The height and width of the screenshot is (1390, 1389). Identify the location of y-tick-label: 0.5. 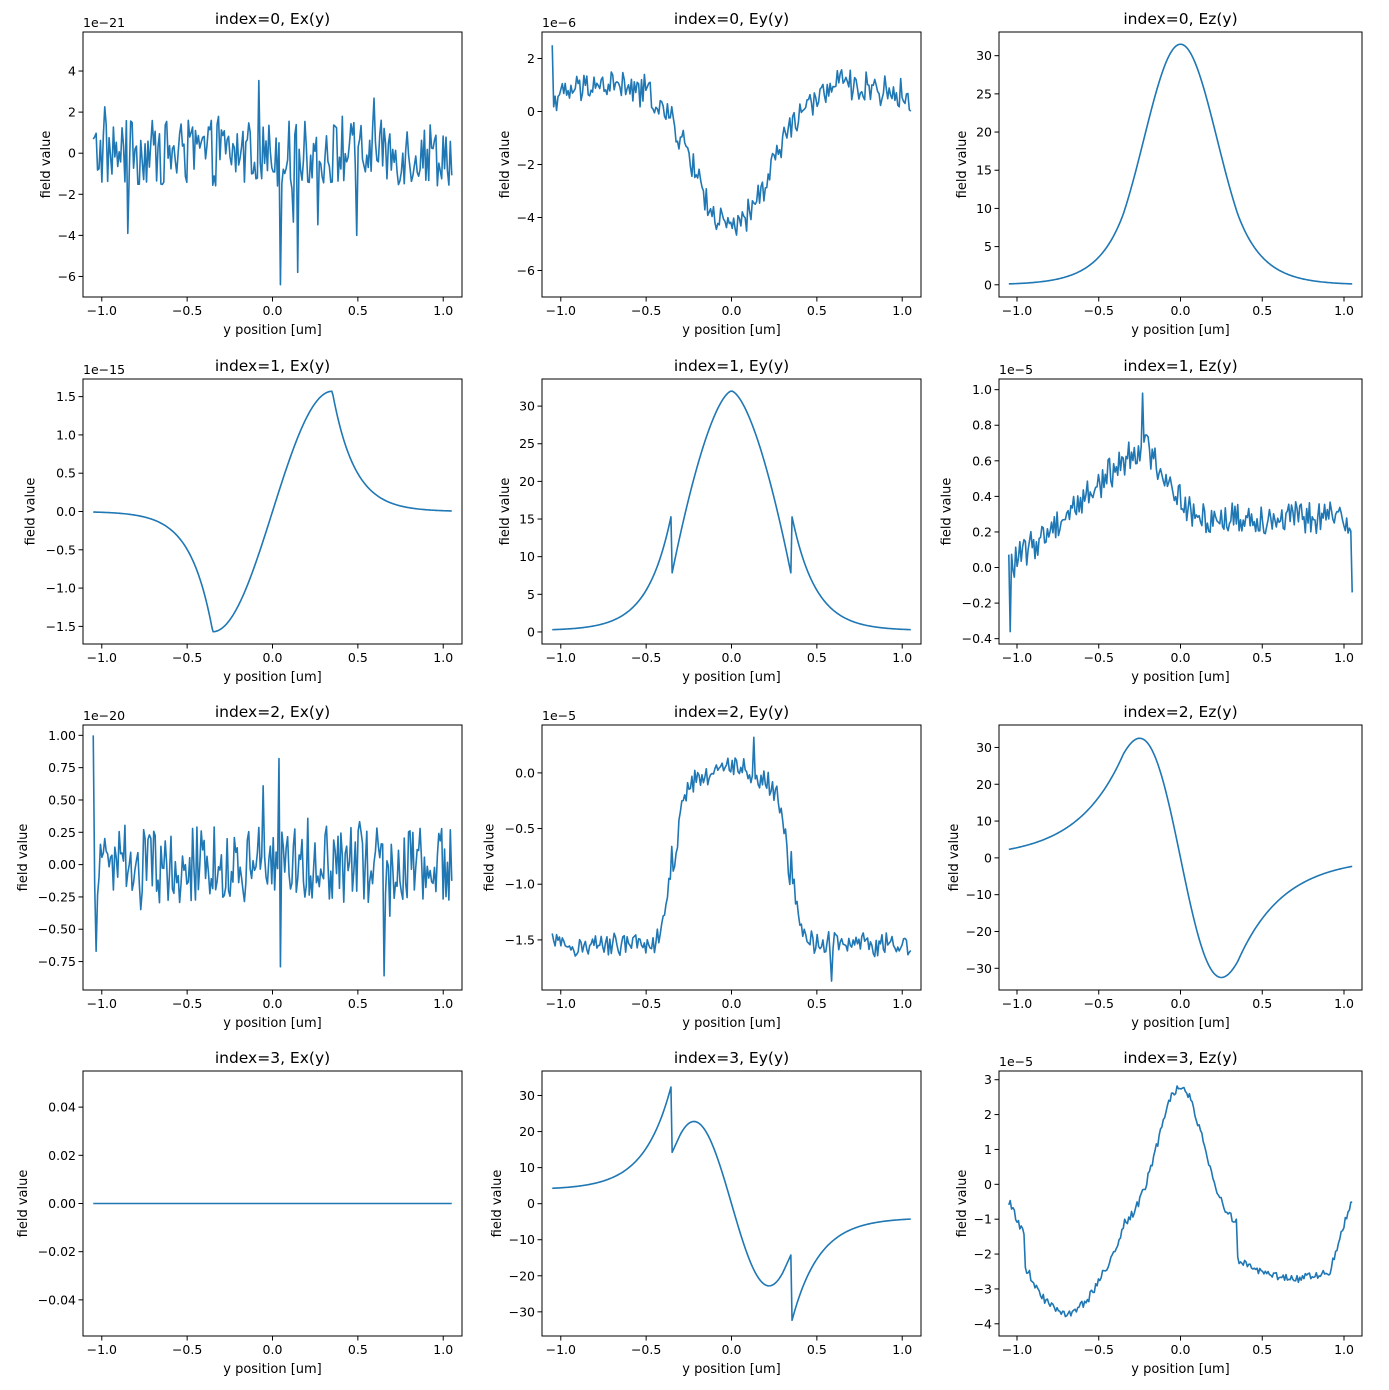
(66, 473).